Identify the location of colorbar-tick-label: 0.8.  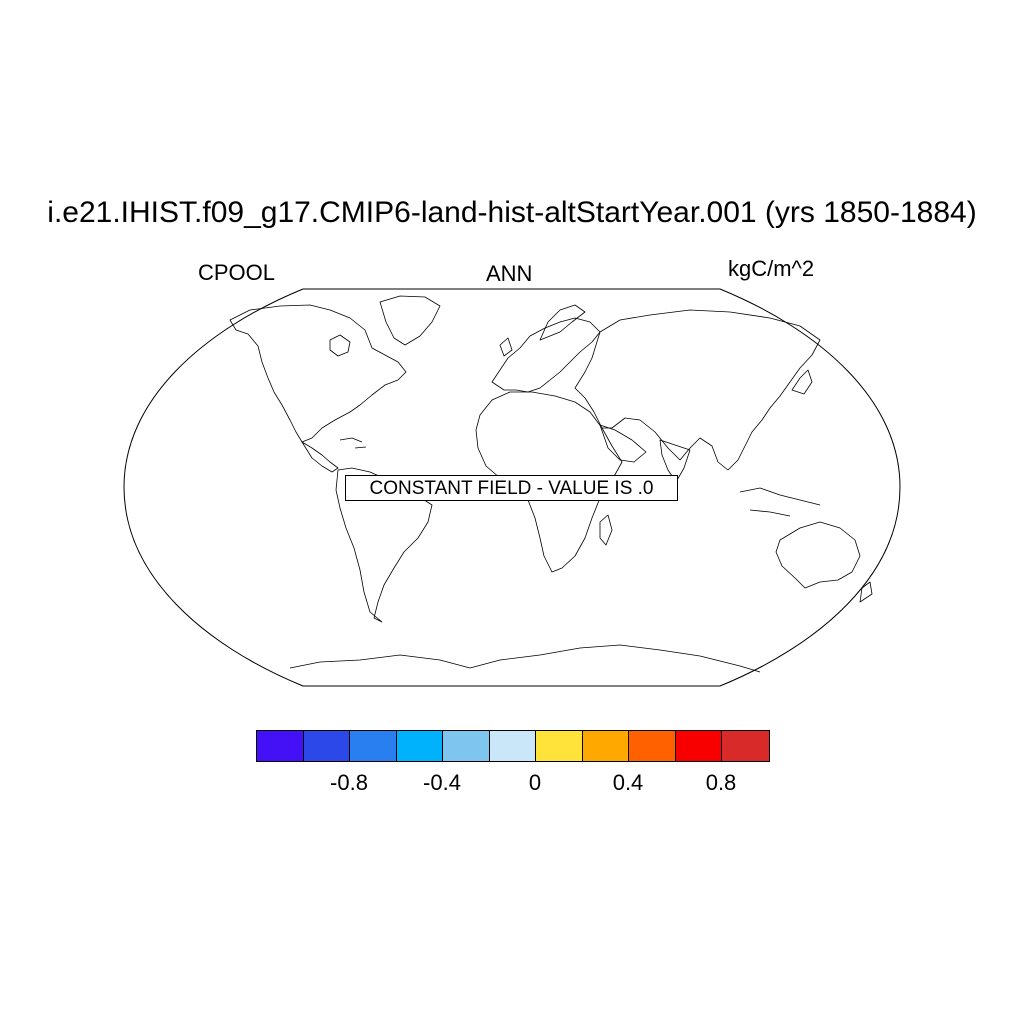
(721, 782).